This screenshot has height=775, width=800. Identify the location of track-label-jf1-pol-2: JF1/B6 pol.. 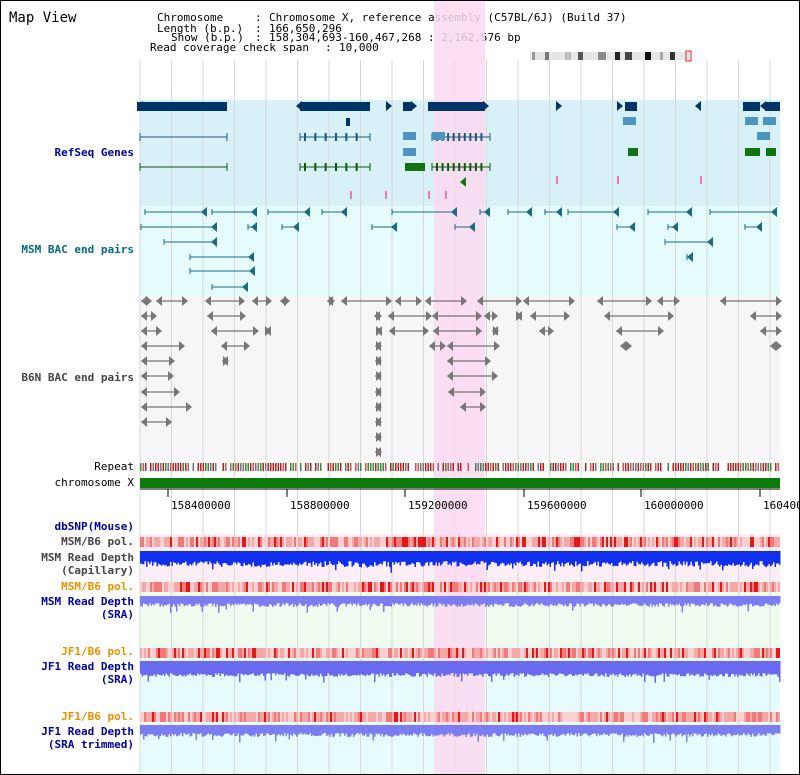
(97, 716).